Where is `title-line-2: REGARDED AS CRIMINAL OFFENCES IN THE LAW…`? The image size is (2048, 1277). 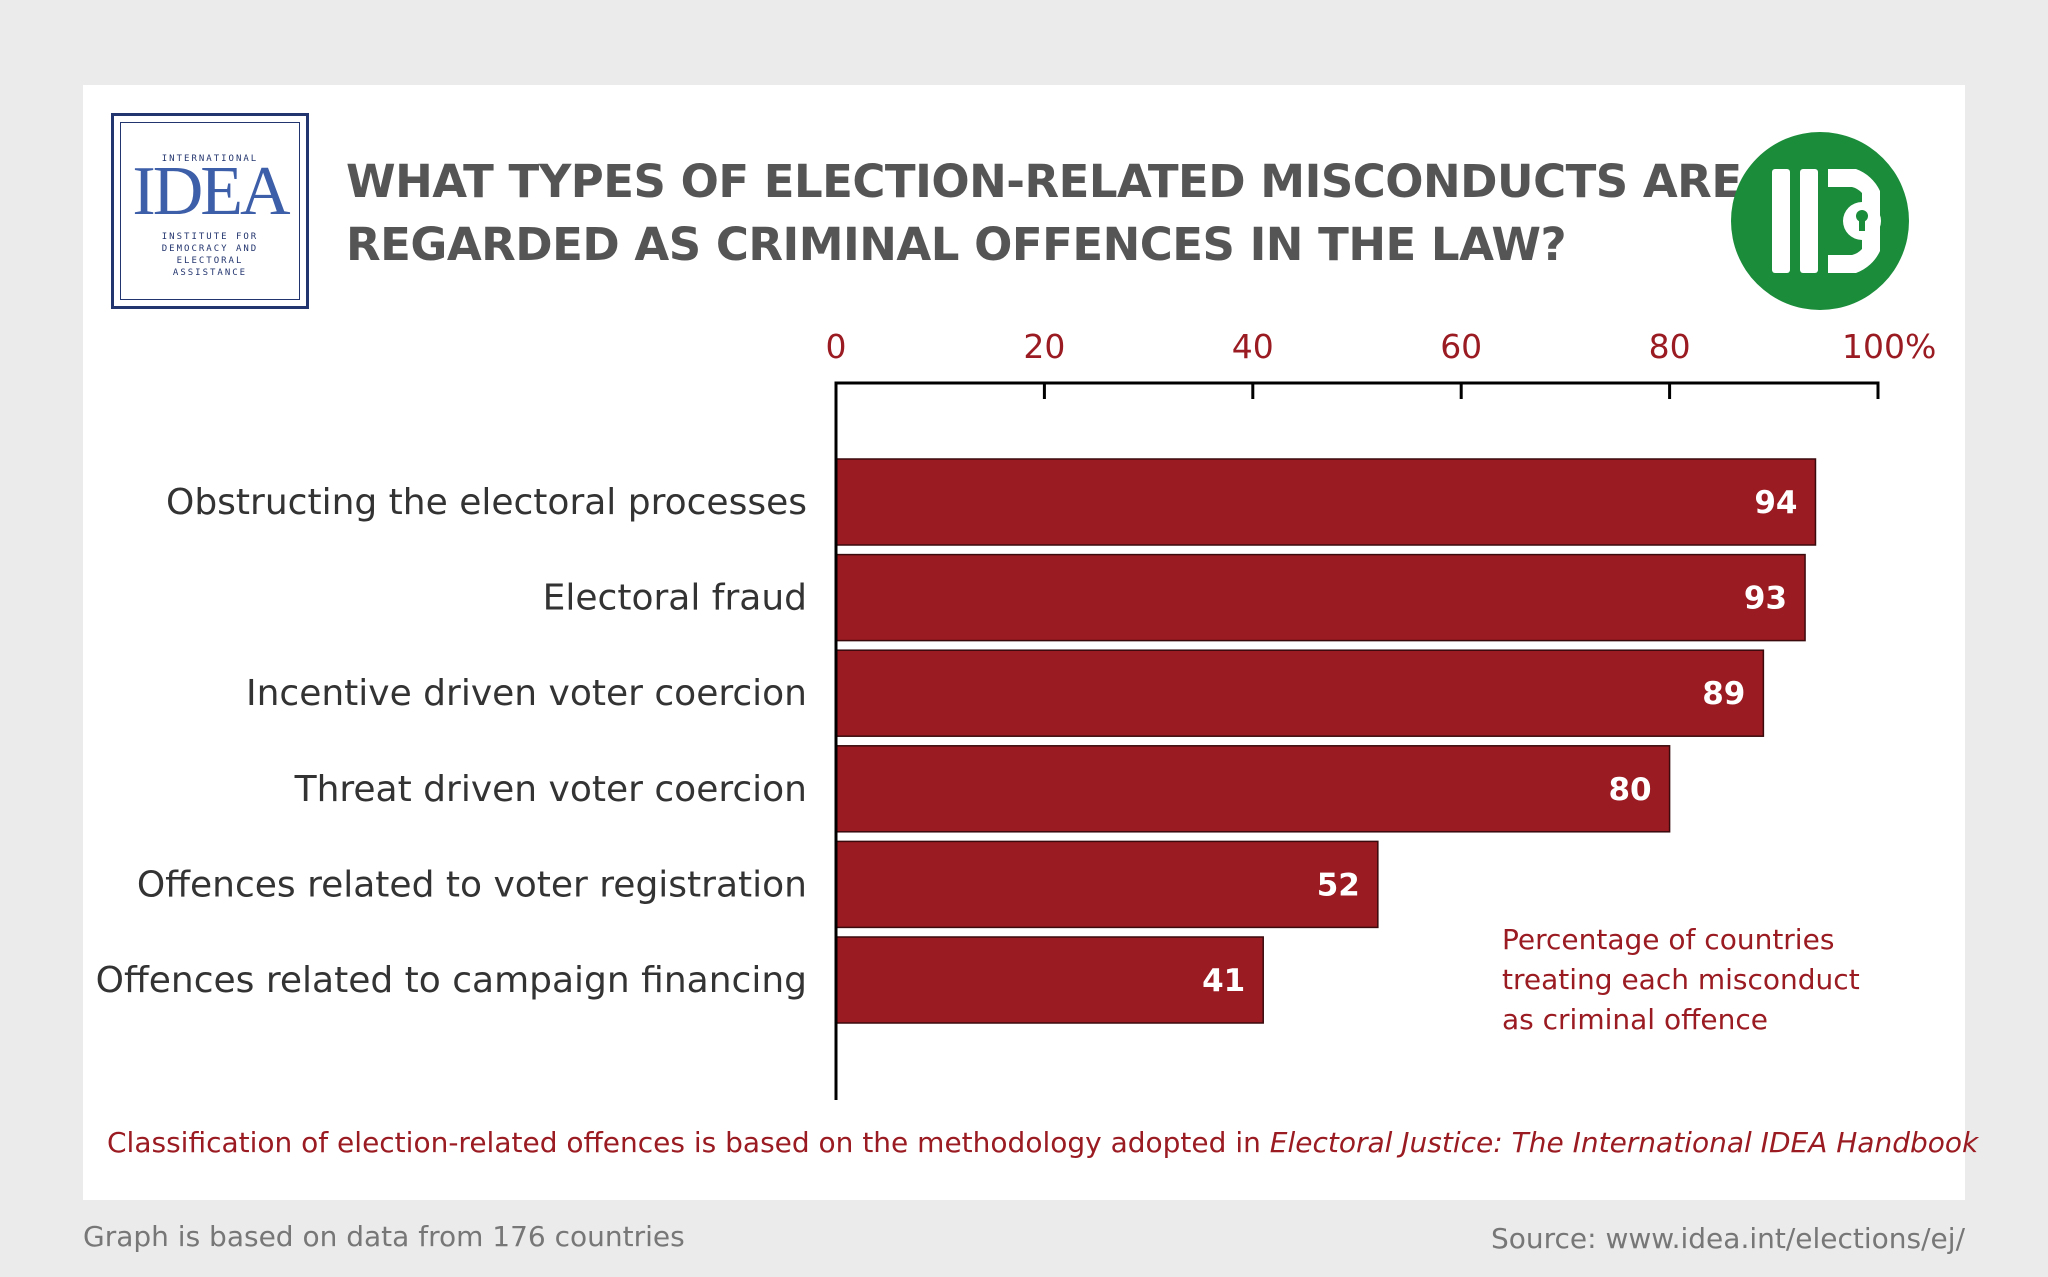 title-line-2: REGARDED AS CRIMINAL OFFENCES IN THE LAW… is located at coordinates (956, 244).